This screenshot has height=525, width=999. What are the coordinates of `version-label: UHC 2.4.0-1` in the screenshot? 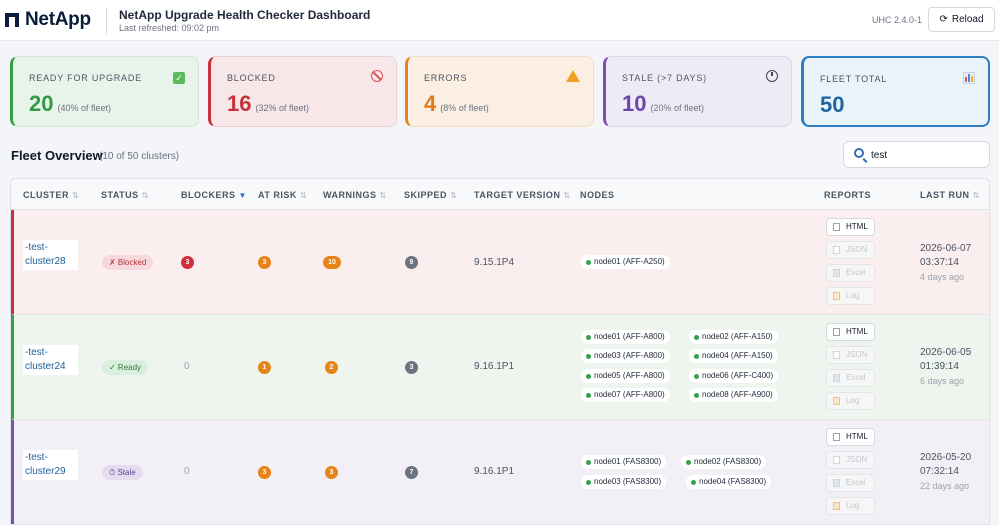 It's located at (897, 20).